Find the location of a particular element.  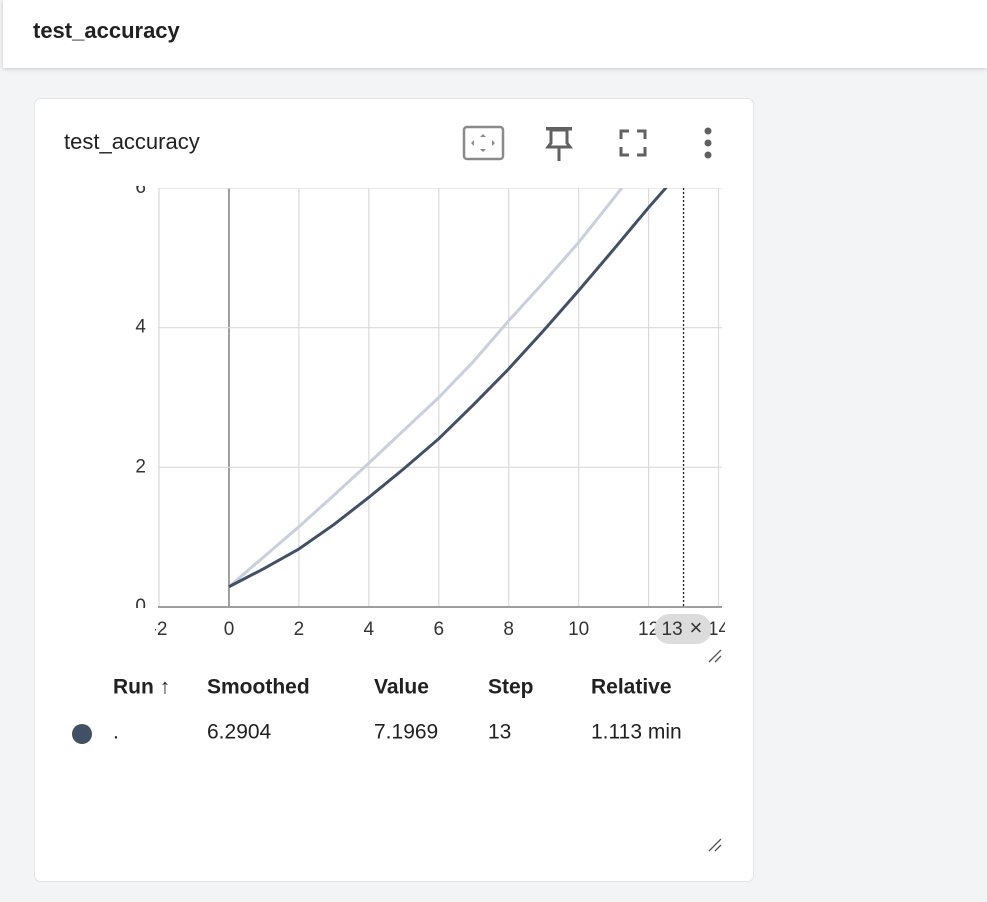

x-tick-label: -2 is located at coordinates (159, 629).